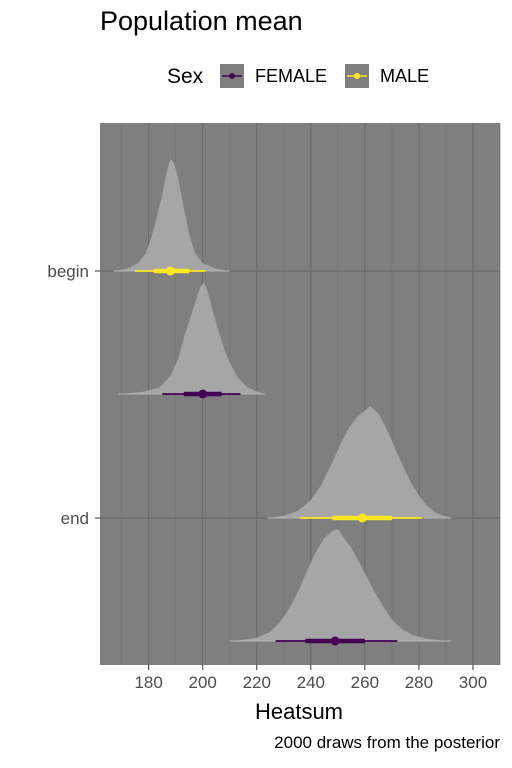  I want to click on x-tick-label: 200, so click(203, 682).